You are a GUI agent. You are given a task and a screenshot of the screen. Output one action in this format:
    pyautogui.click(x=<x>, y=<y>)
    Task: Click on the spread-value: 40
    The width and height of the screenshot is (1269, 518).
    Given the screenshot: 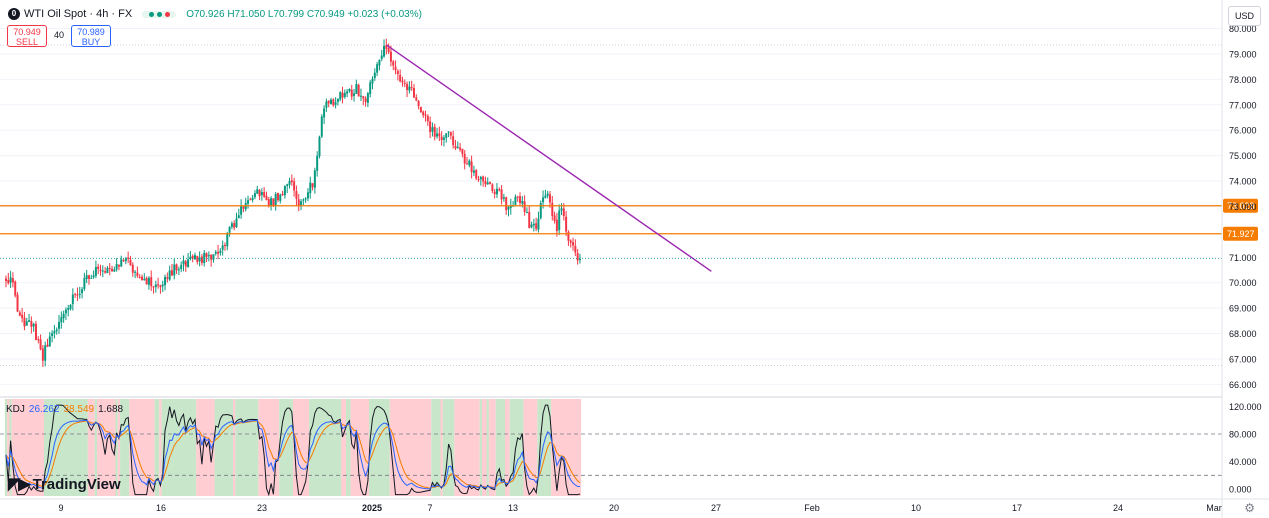 What is the action you would take?
    pyautogui.click(x=59, y=35)
    